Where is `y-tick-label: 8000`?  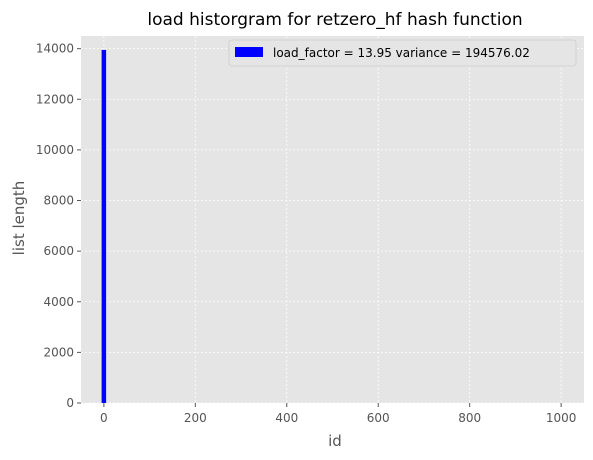
y-tick-label: 8000 is located at coordinates (58, 201).